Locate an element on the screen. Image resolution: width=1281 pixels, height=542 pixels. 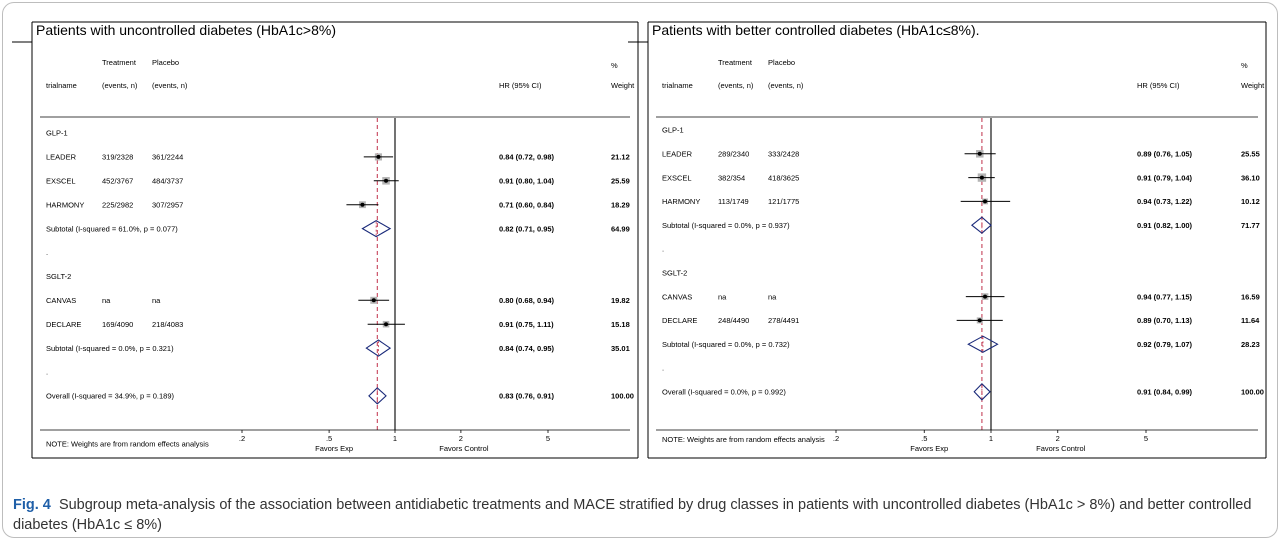
panel2-x-label-left: Favors Exp is located at coordinates (929, 448).